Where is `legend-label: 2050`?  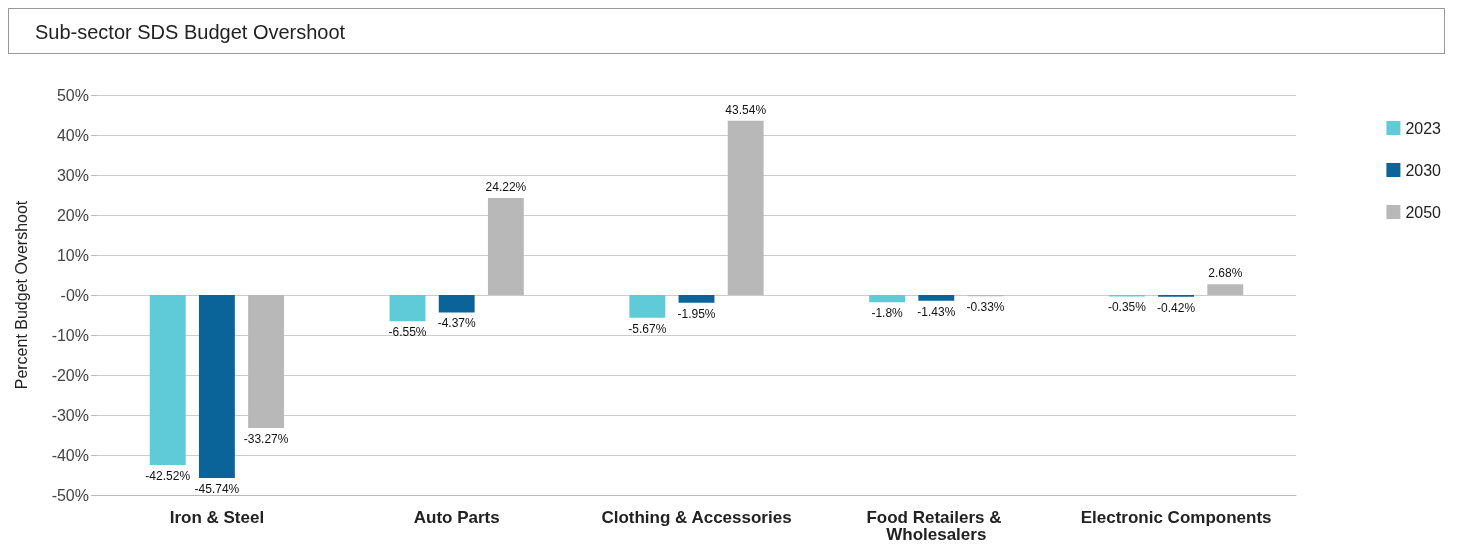
legend-label: 2050 is located at coordinates (1423, 212).